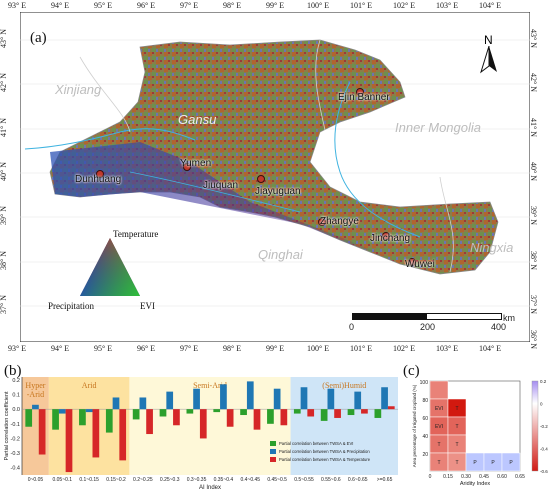  Describe the element at coordinates (493, 463) in the screenshot. I see `heatmap-cell-label: P` at that location.